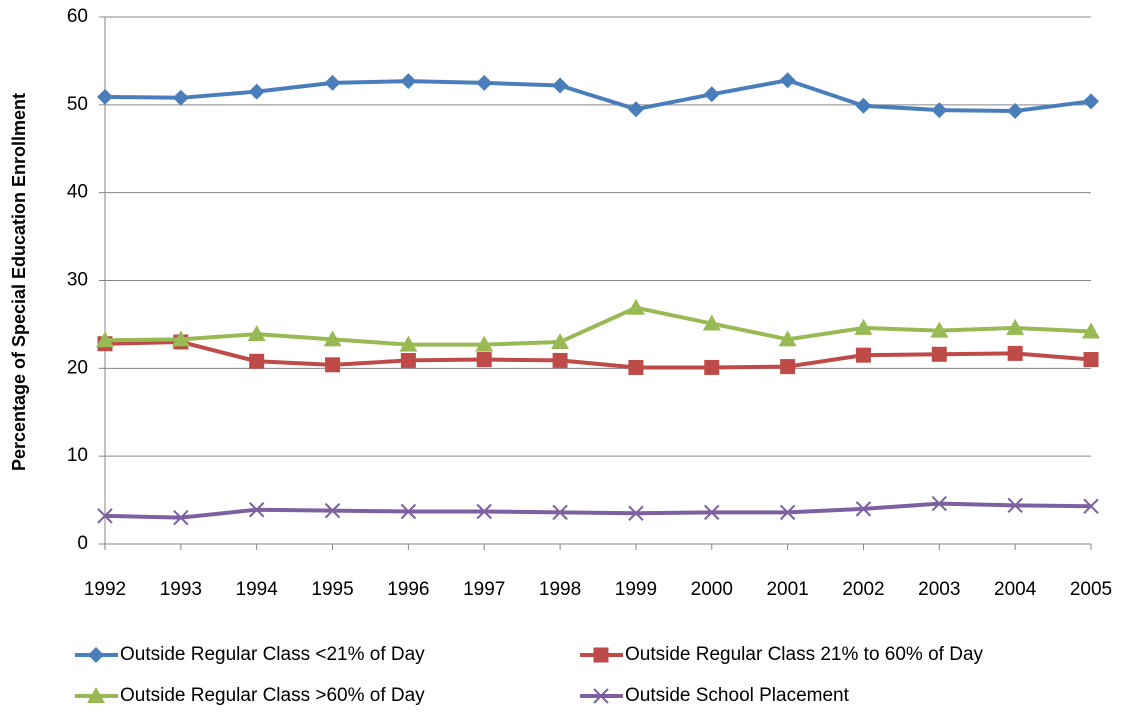 The height and width of the screenshot is (717, 1123). I want to click on x-tick-label: 1999, so click(636, 589).